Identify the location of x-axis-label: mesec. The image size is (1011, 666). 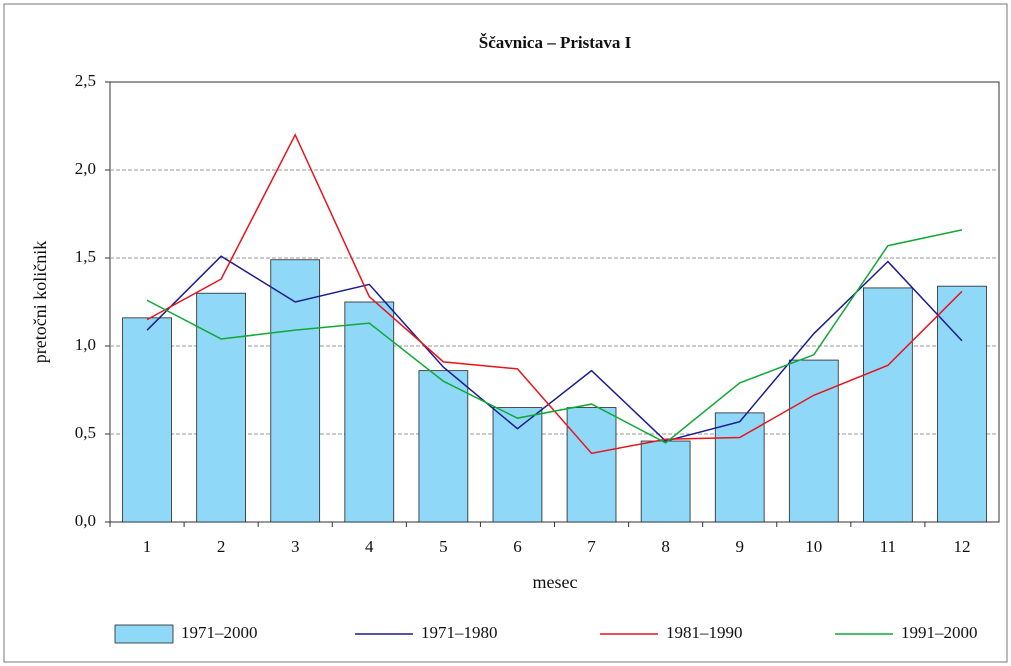
(555, 582).